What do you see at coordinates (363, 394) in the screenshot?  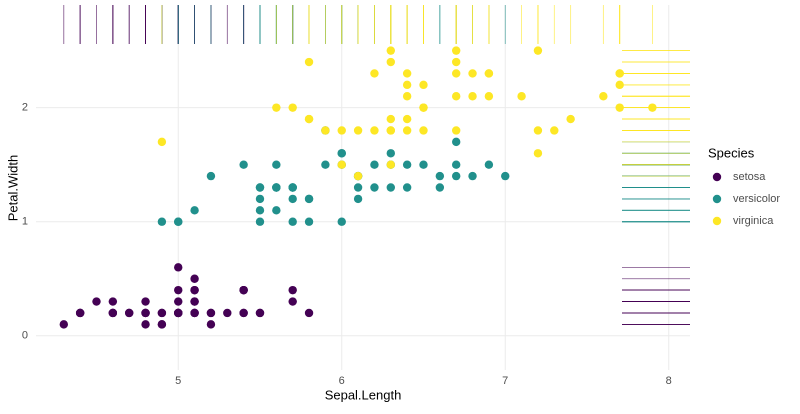 I see `x-axis-title: Sepal.Length` at bounding box center [363, 394].